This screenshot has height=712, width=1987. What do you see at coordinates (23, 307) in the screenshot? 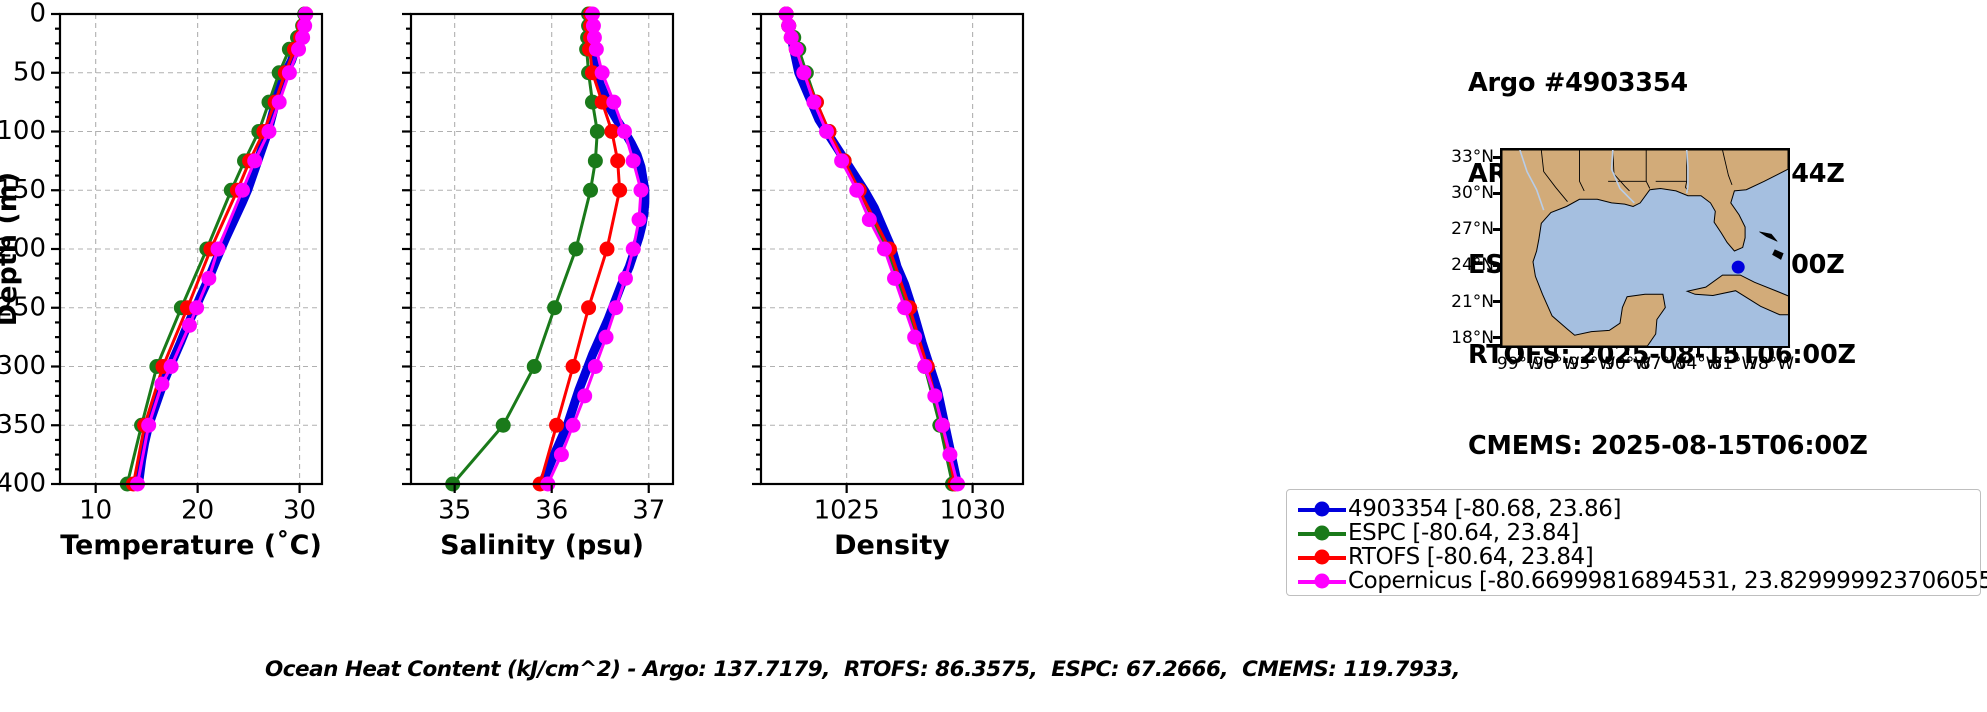
I see `y-tick-label: 250` at bounding box center [23, 307].